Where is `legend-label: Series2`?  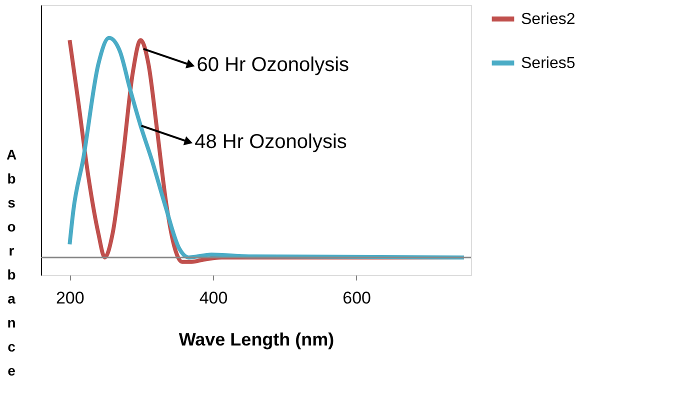 legend-label: Series2 is located at coordinates (548, 19).